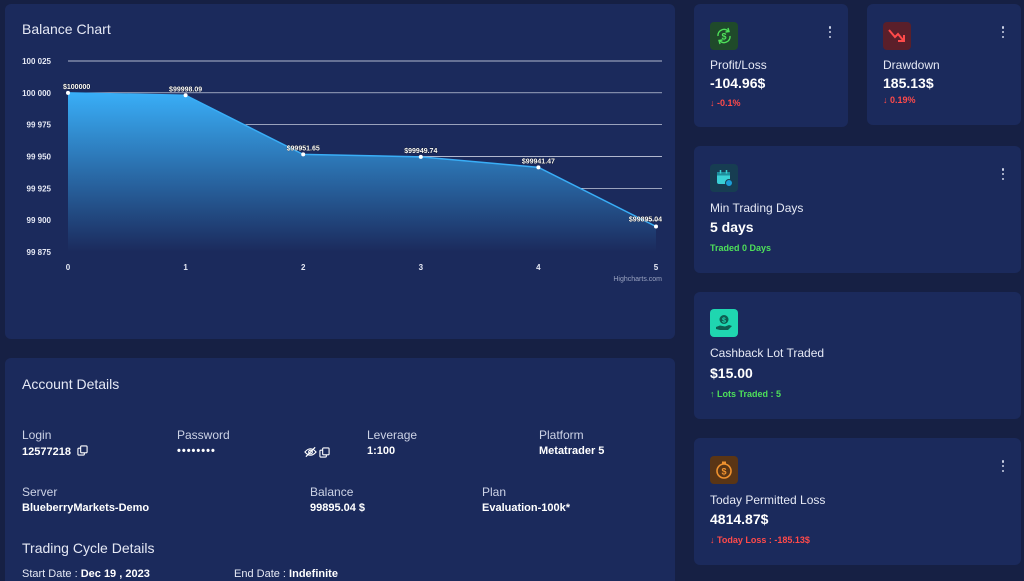  What do you see at coordinates (494, 492) in the screenshot?
I see `plan-label: Plan` at bounding box center [494, 492].